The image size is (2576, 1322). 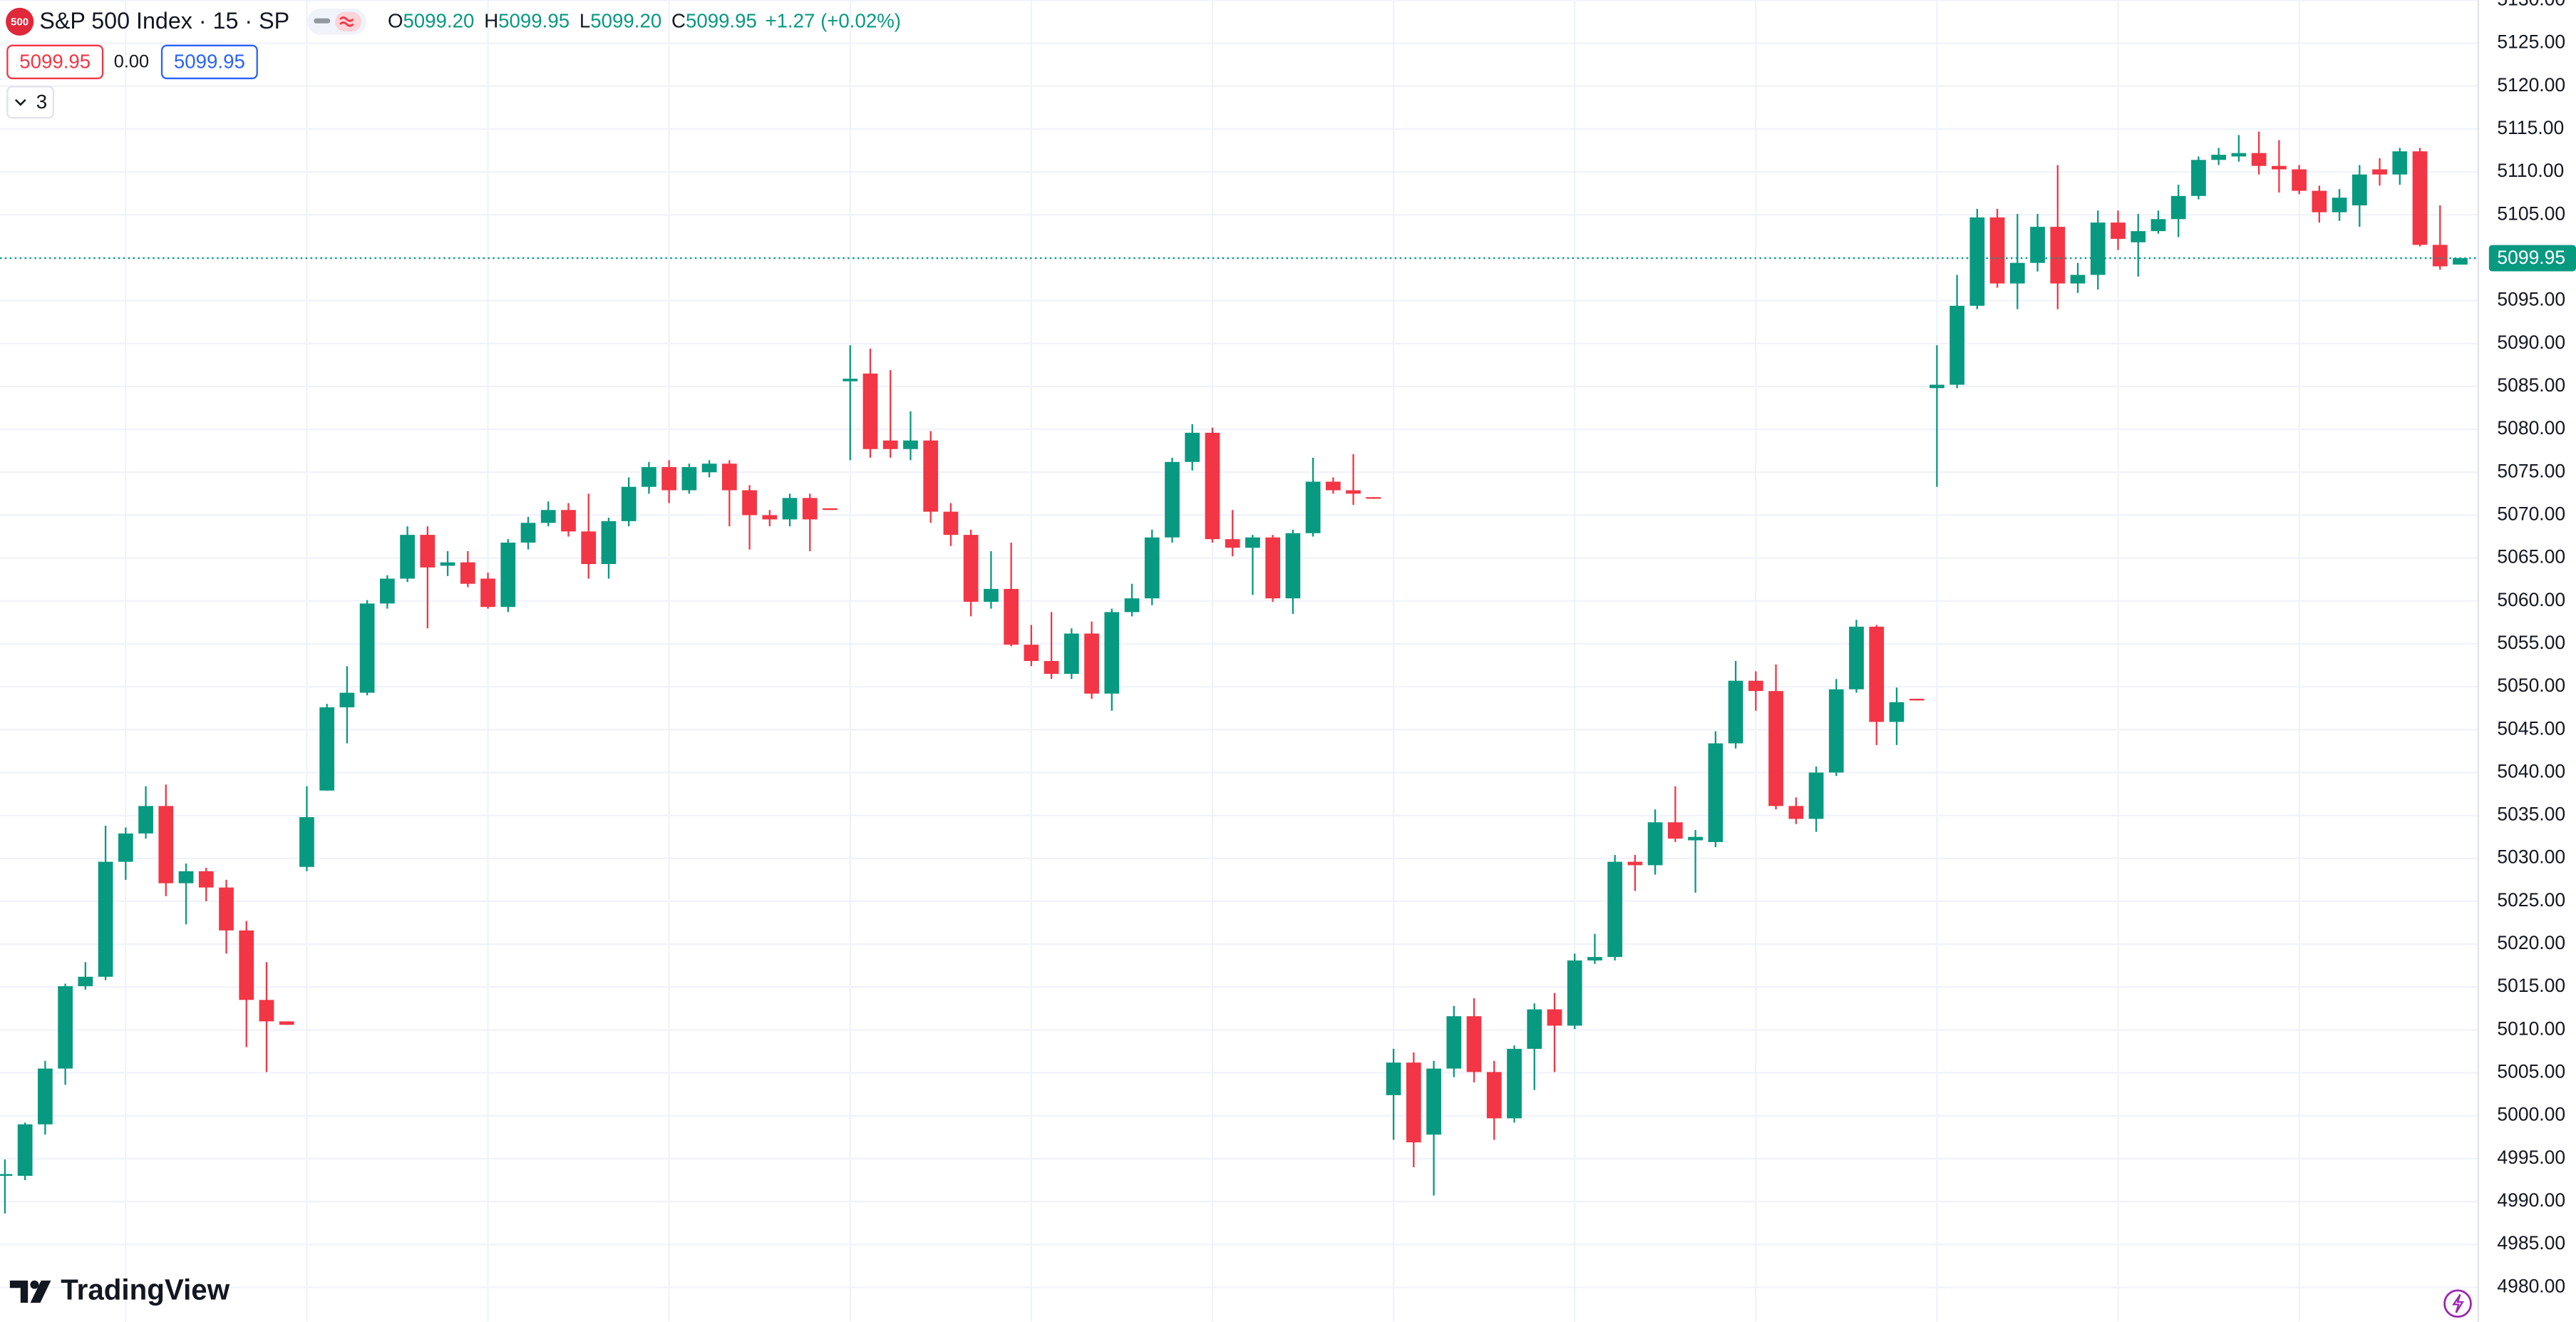 What do you see at coordinates (346, 21) in the screenshot?
I see `status-icon` at bounding box center [346, 21].